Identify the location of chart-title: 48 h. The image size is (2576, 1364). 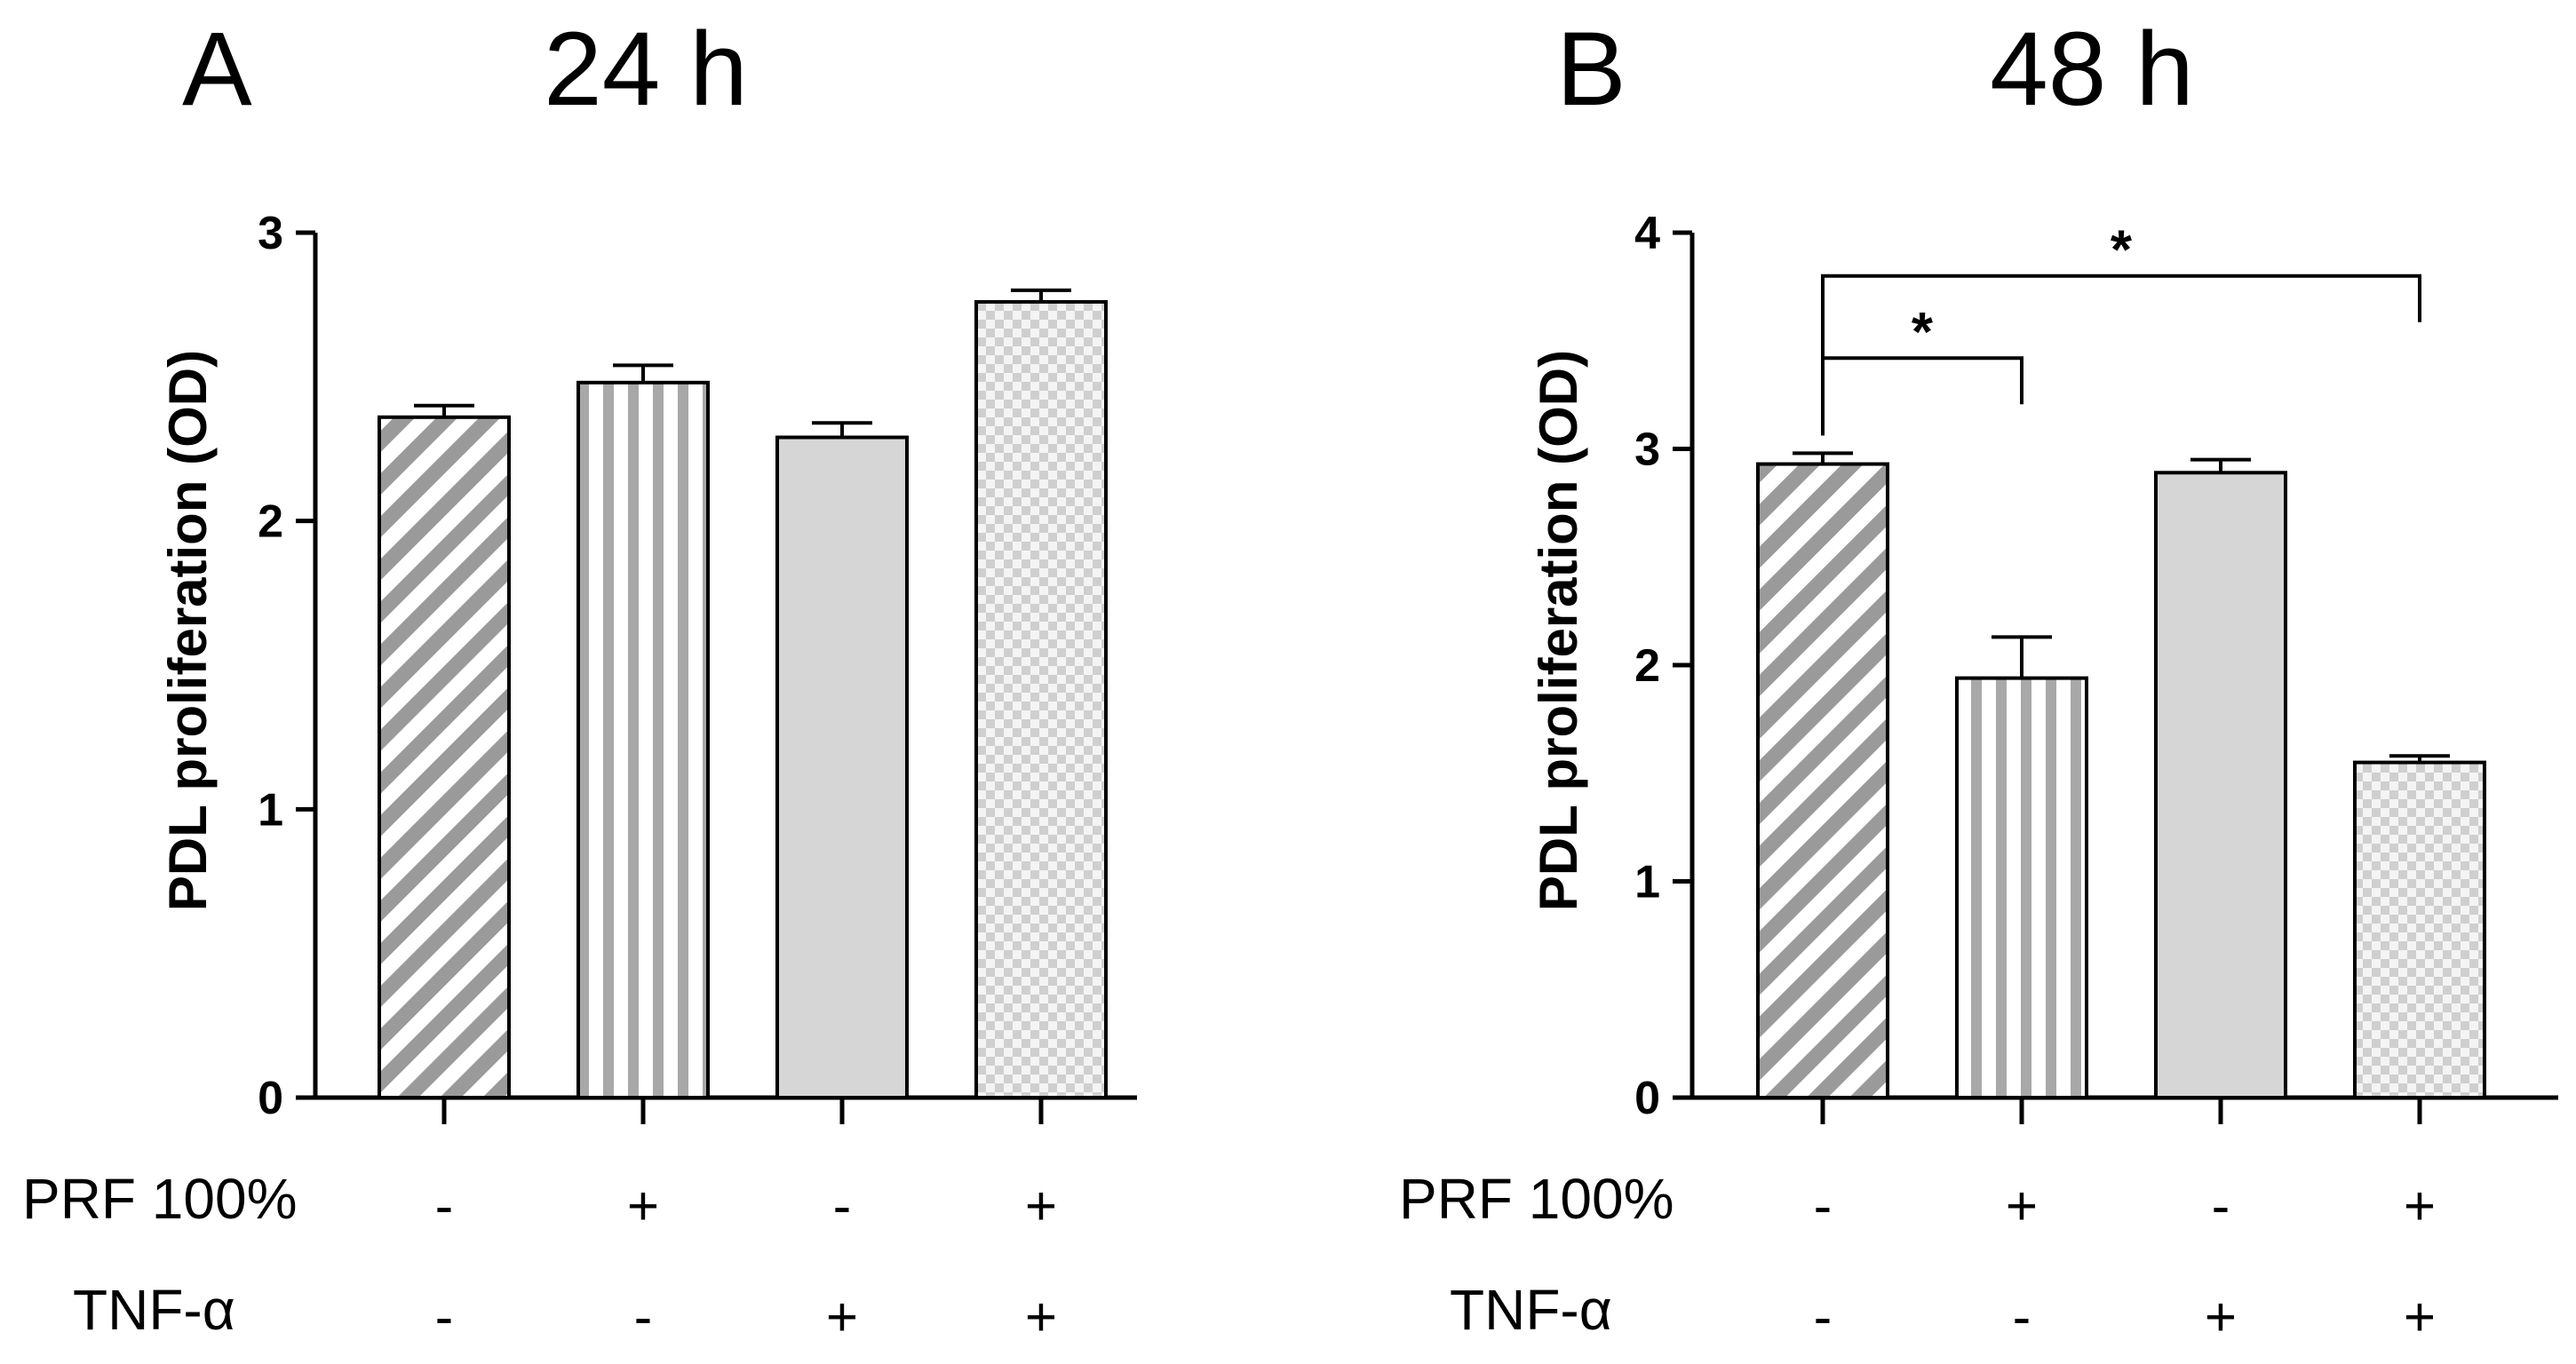
(2092, 69).